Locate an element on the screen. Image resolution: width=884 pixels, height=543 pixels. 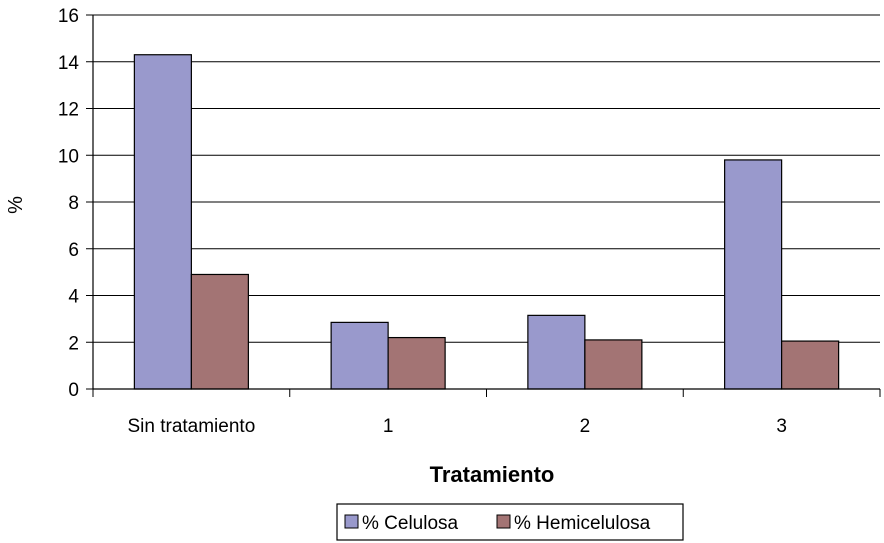
y-tick-label: 8 is located at coordinates (73, 203).